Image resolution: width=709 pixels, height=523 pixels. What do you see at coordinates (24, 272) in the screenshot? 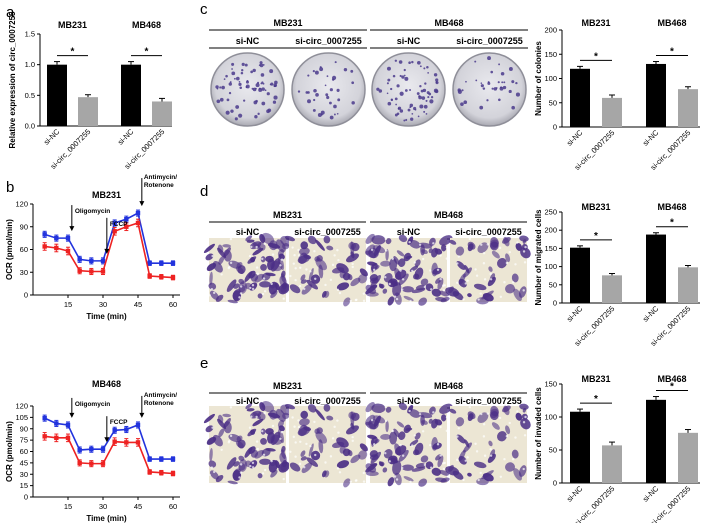
I see `panel-b-chart-1-y-tick-label: 30` at bounding box center [24, 272].